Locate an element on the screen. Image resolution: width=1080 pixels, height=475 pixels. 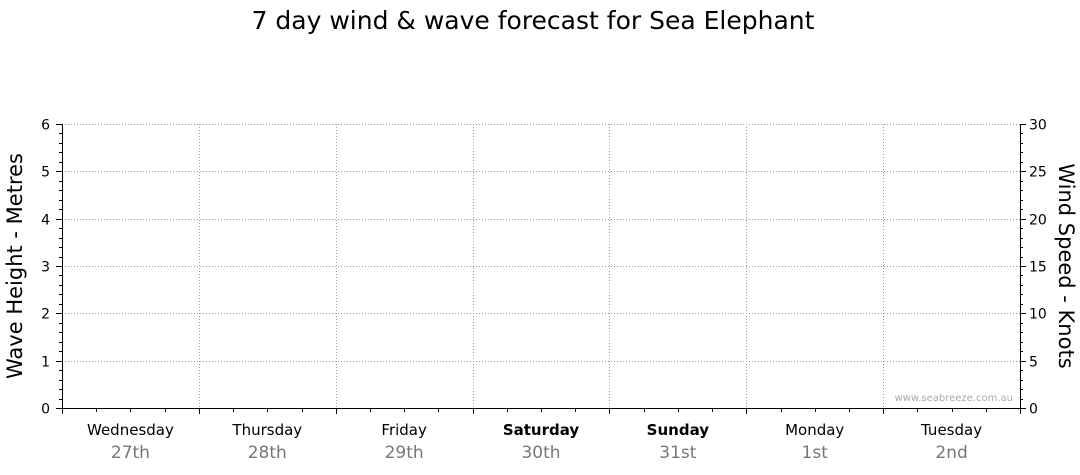
right-tick-label: 20 is located at coordinates (1038, 221).